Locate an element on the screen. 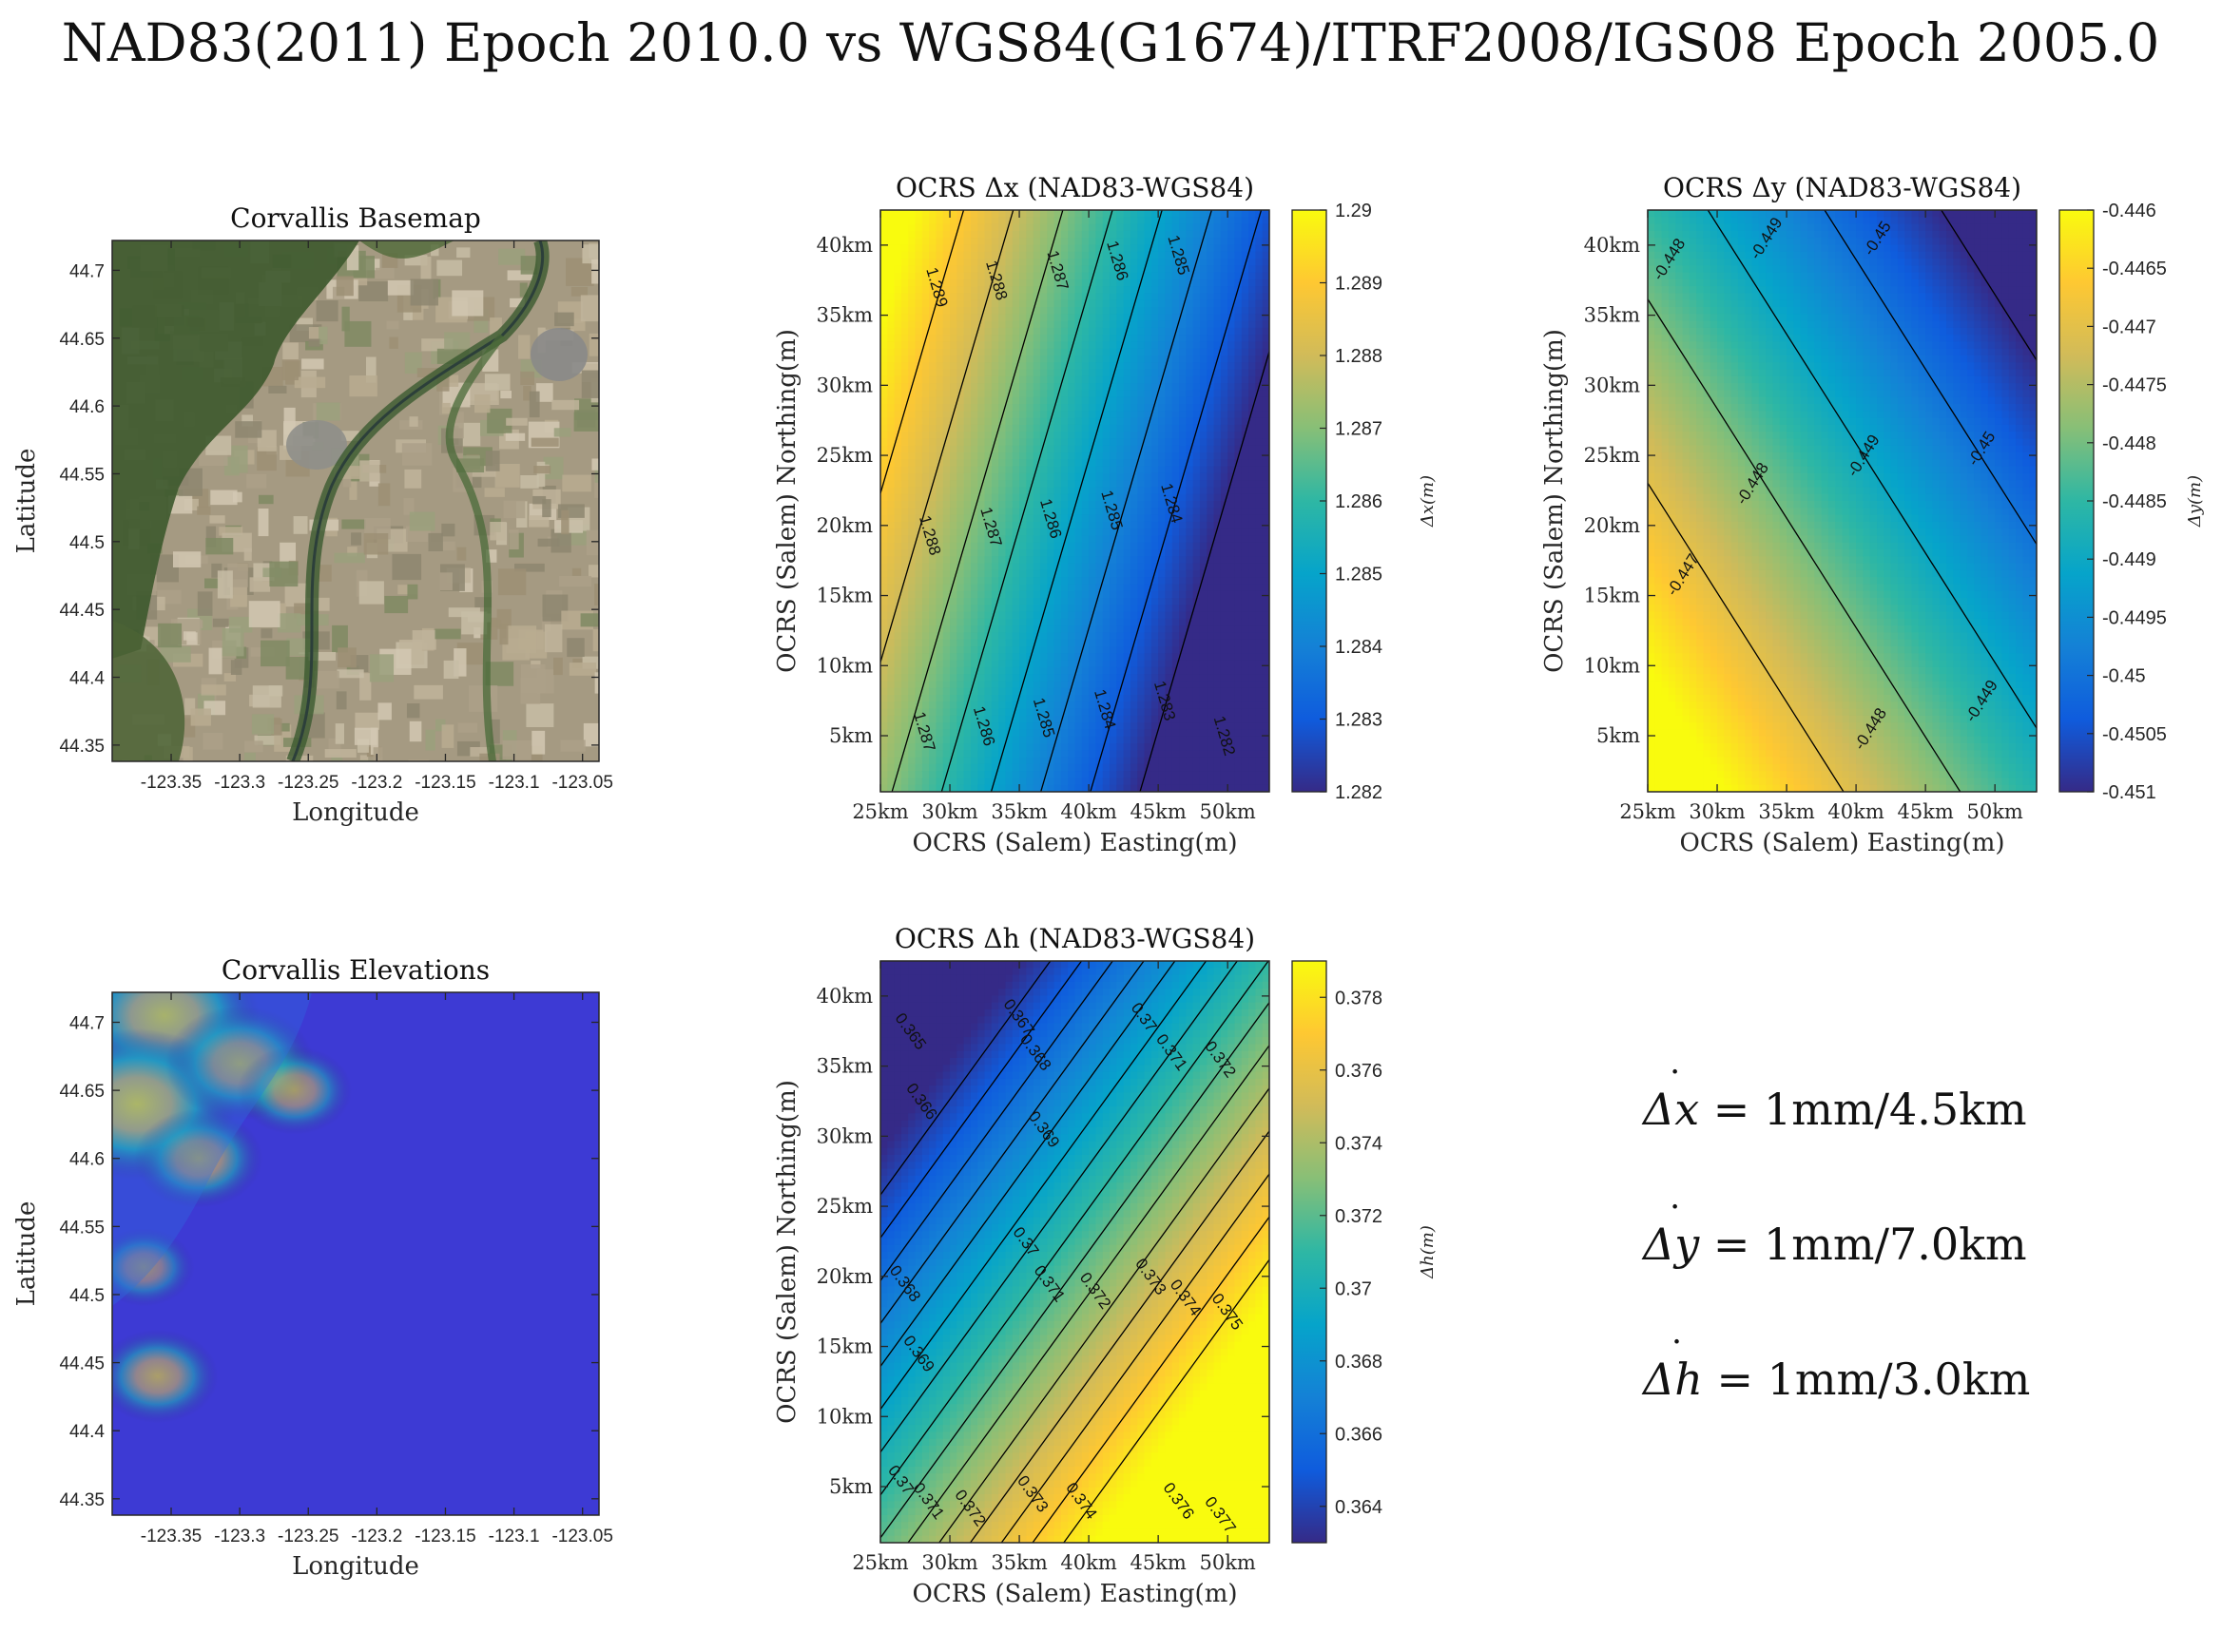 The image size is (2222, 1652). basemap-xtick-label: -123.35 is located at coordinates (171, 783).